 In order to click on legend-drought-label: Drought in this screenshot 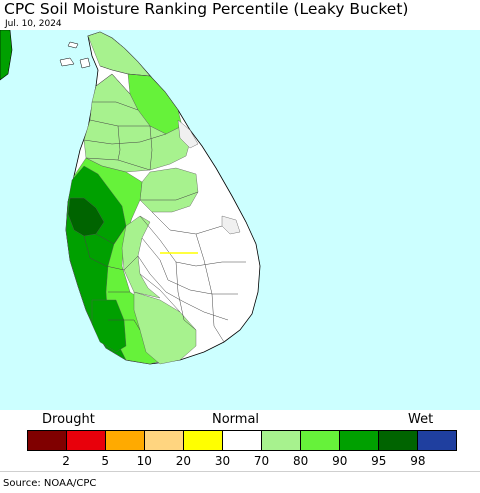, I will do `click(68, 419)`.